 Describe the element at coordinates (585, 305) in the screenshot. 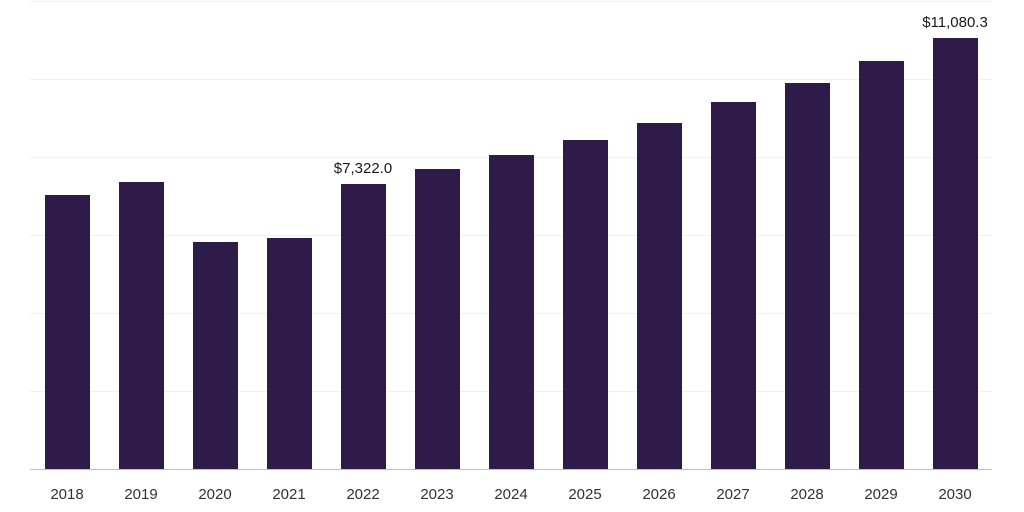

I see `bar-2025` at that location.